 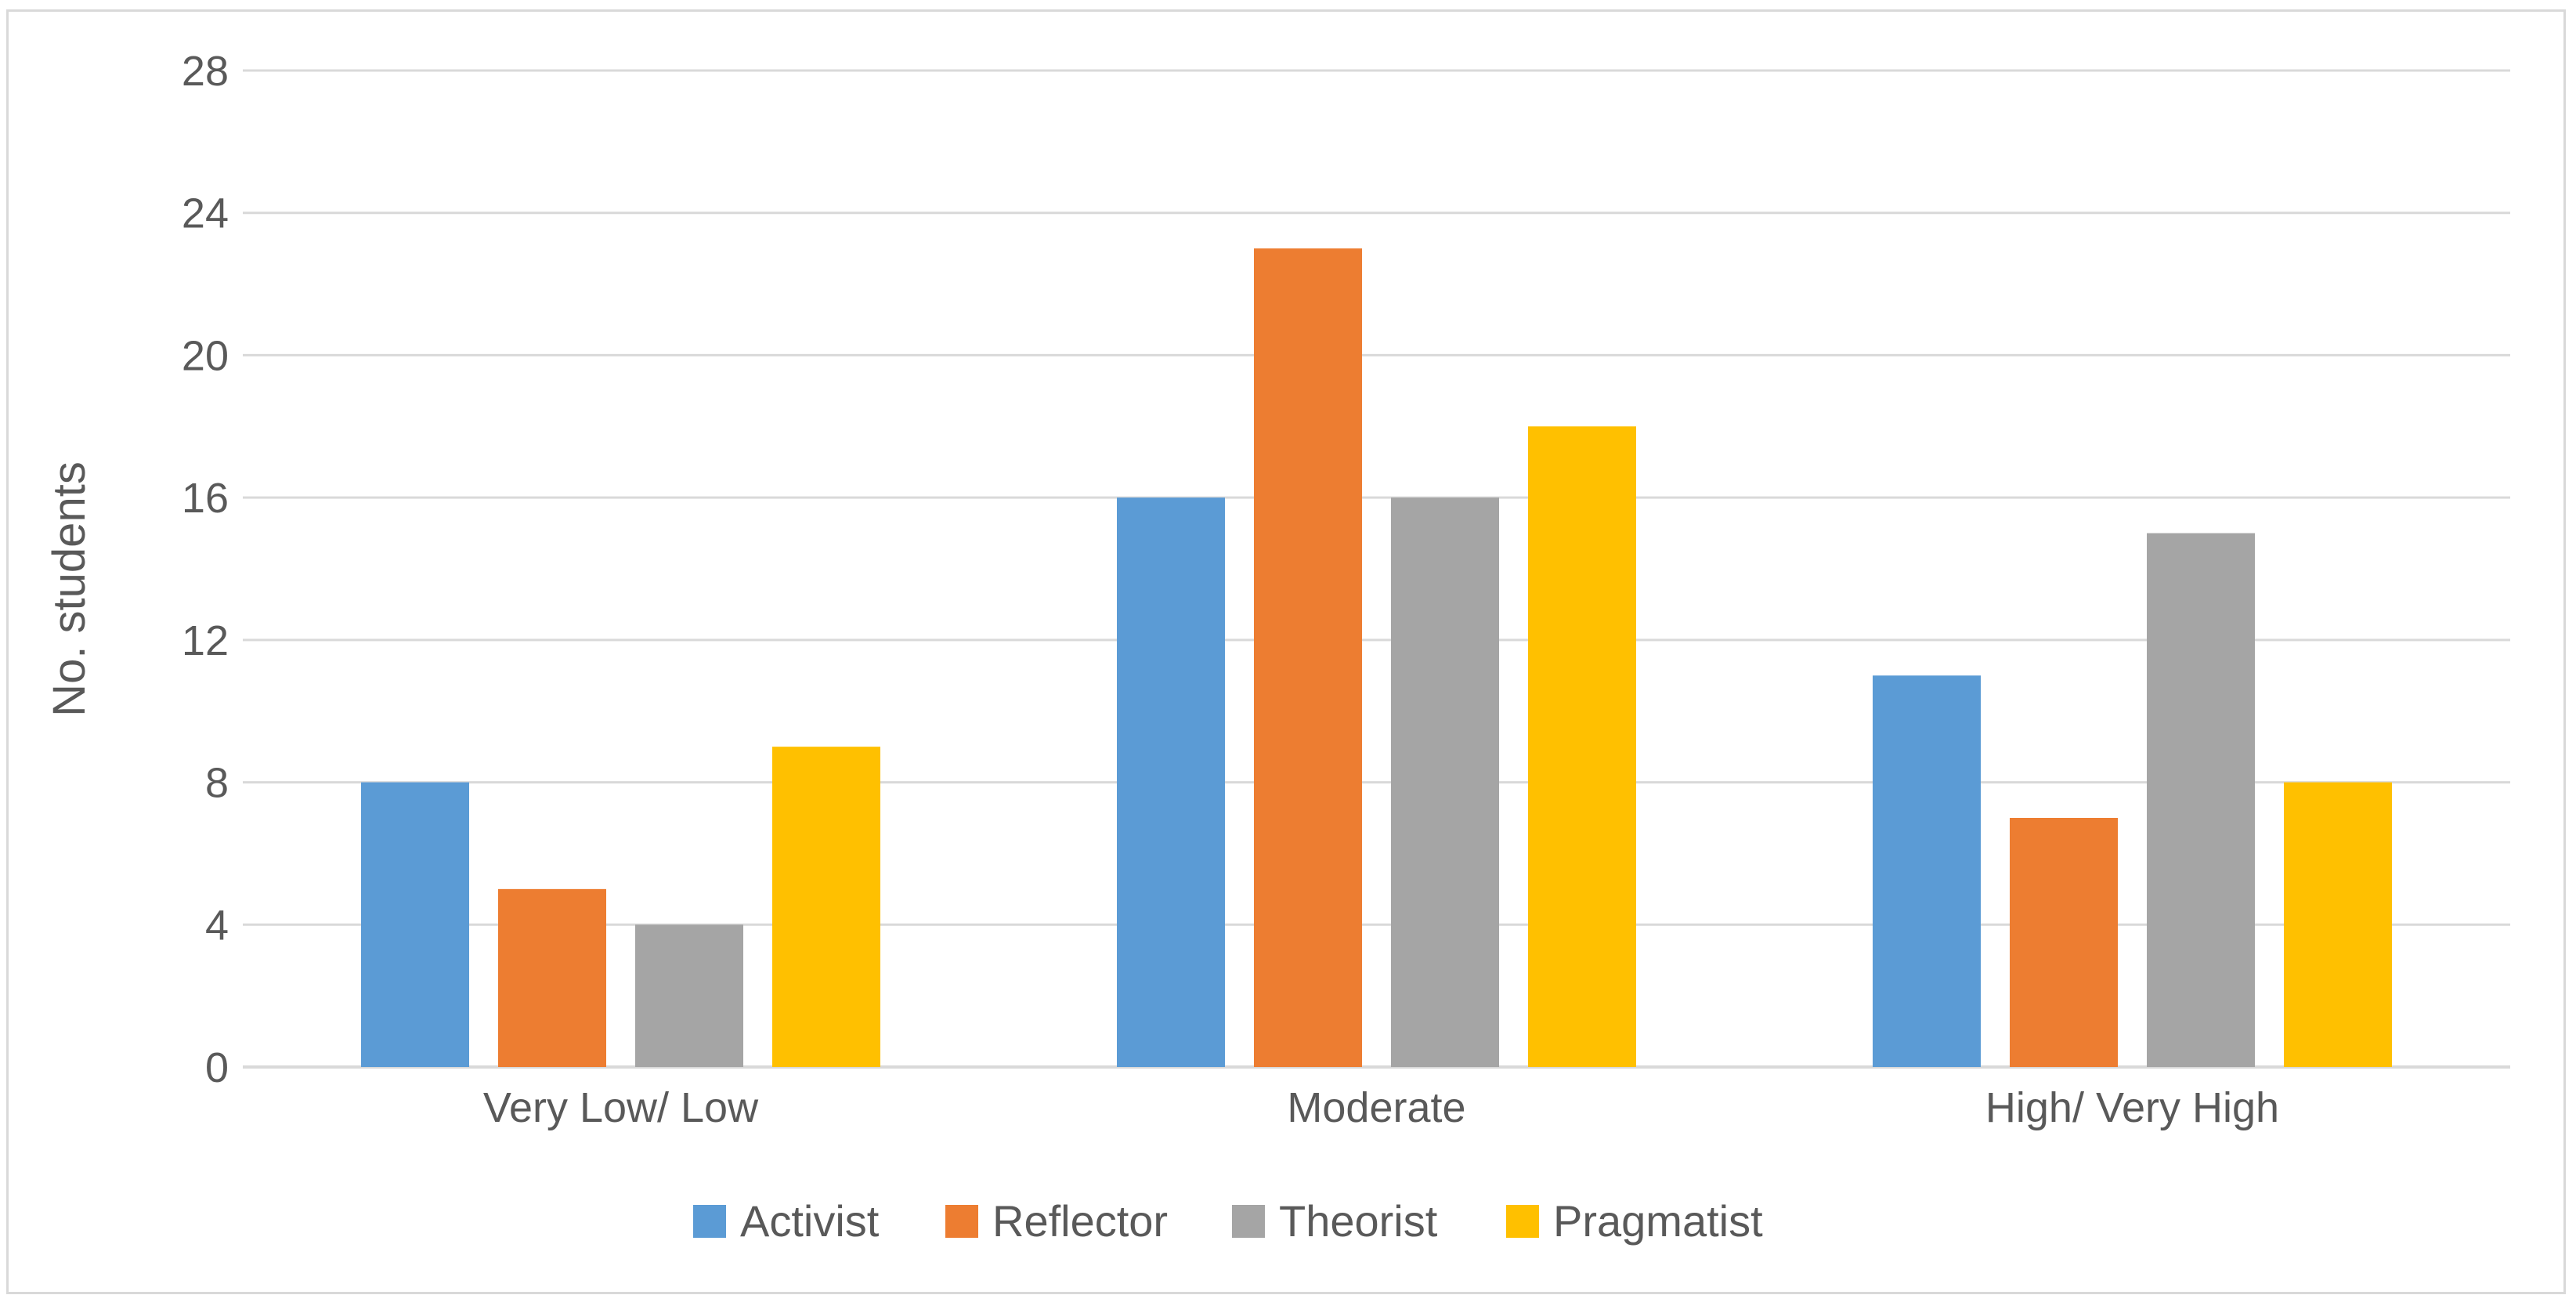 What do you see at coordinates (217, 1068) in the screenshot?
I see `y-tick-label: 0` at bounding box center [217, 1068].